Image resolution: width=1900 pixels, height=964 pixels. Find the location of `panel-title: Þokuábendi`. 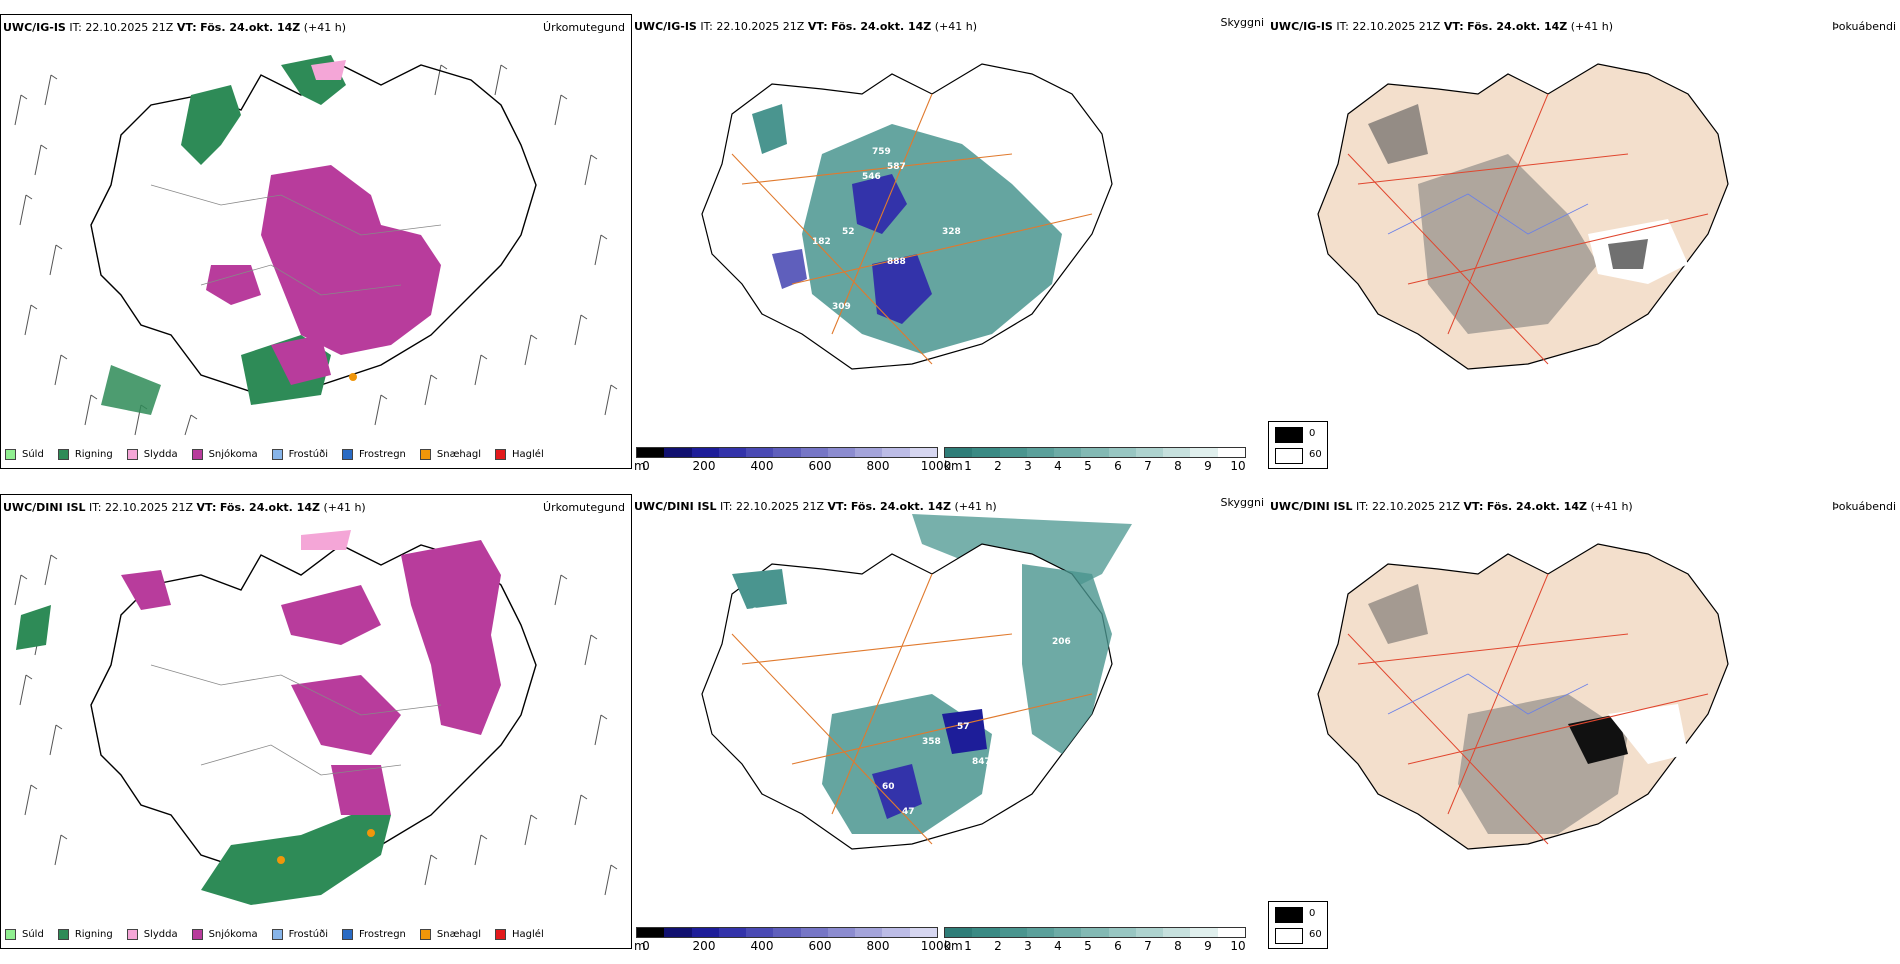

panel-title: Þokuábendi is located at coordinates (1864, 506).